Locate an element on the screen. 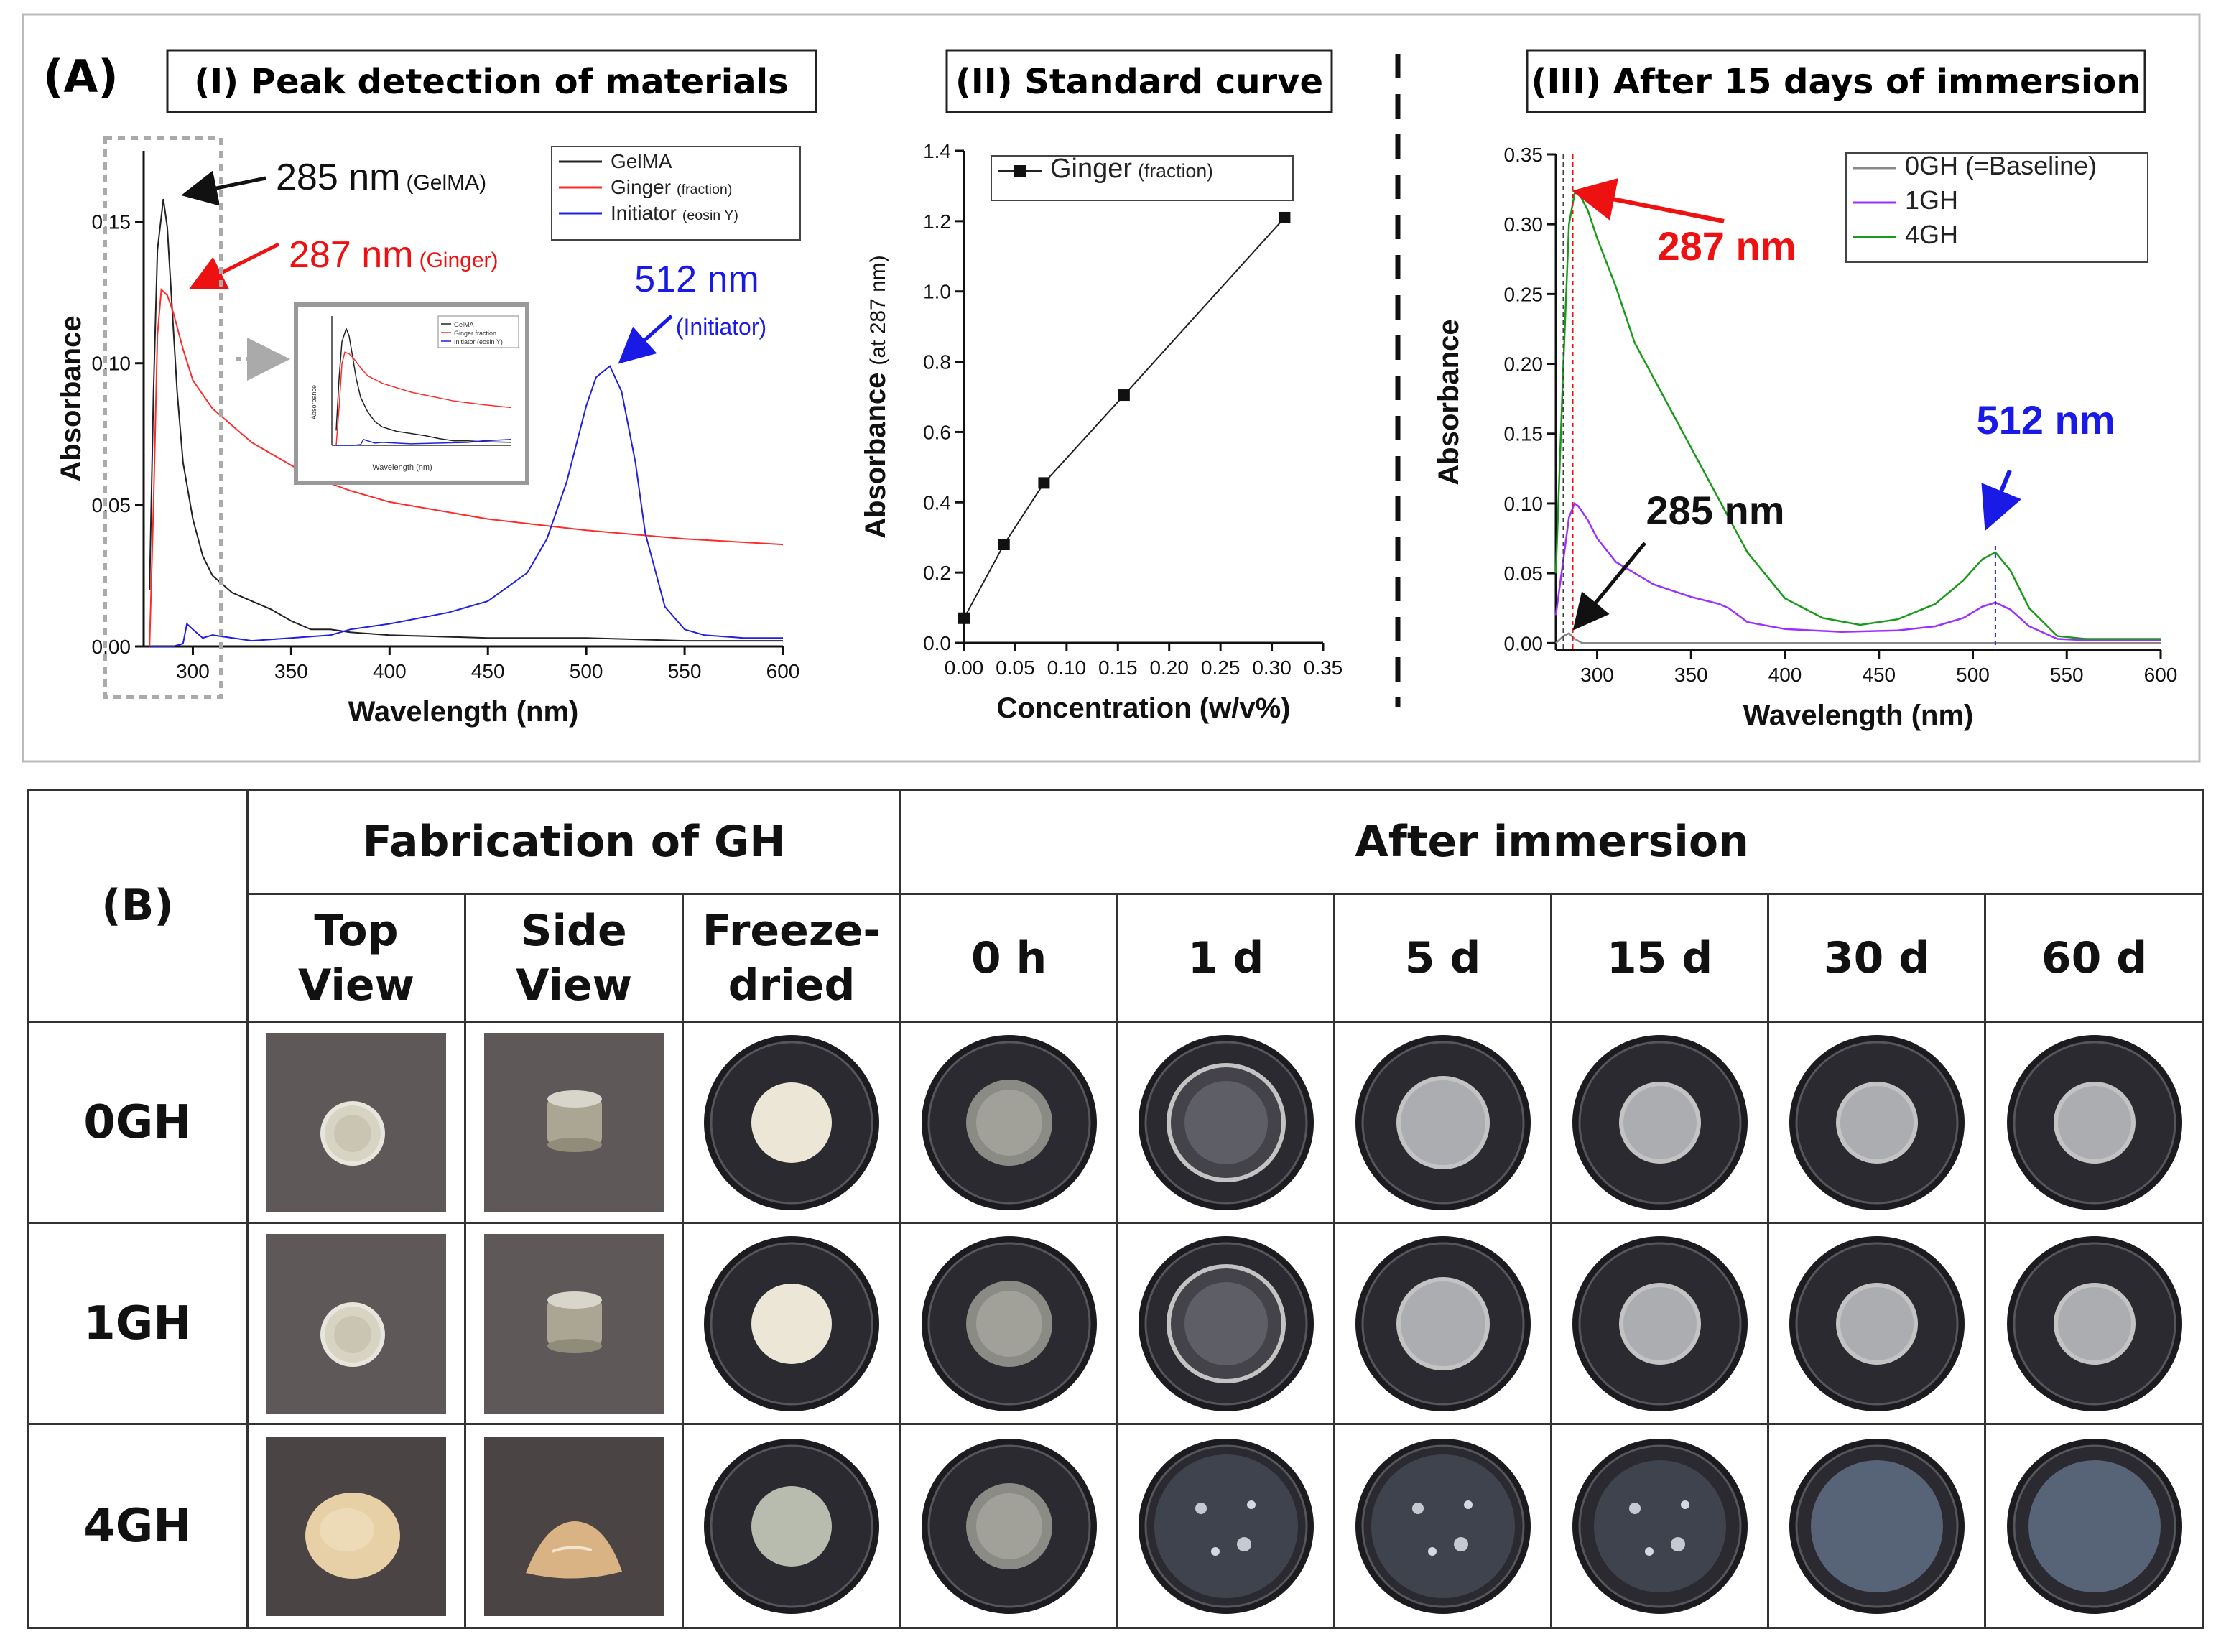 This screenshot has height=1652, width=2221. chart2-title: (II) Standard curve is located at coordinates (1139, 82).